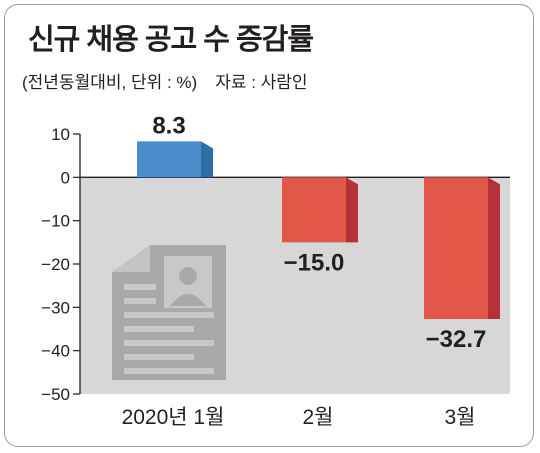 This screenshot has width=540, height=453. I want to click on unit-note: (전년동월대비, 단위 : %), so click(110, 82).